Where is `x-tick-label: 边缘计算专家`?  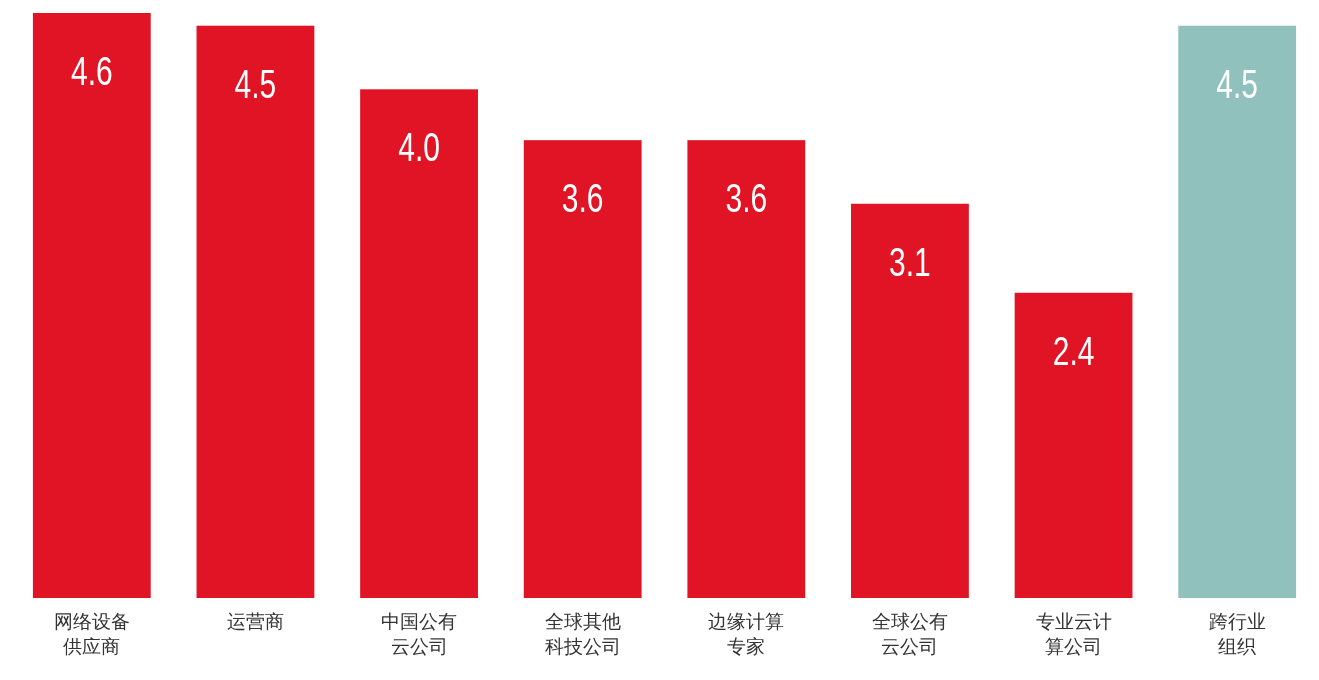
x-tick-label: 边缘计算专家 is located at coordinates (746, 633).